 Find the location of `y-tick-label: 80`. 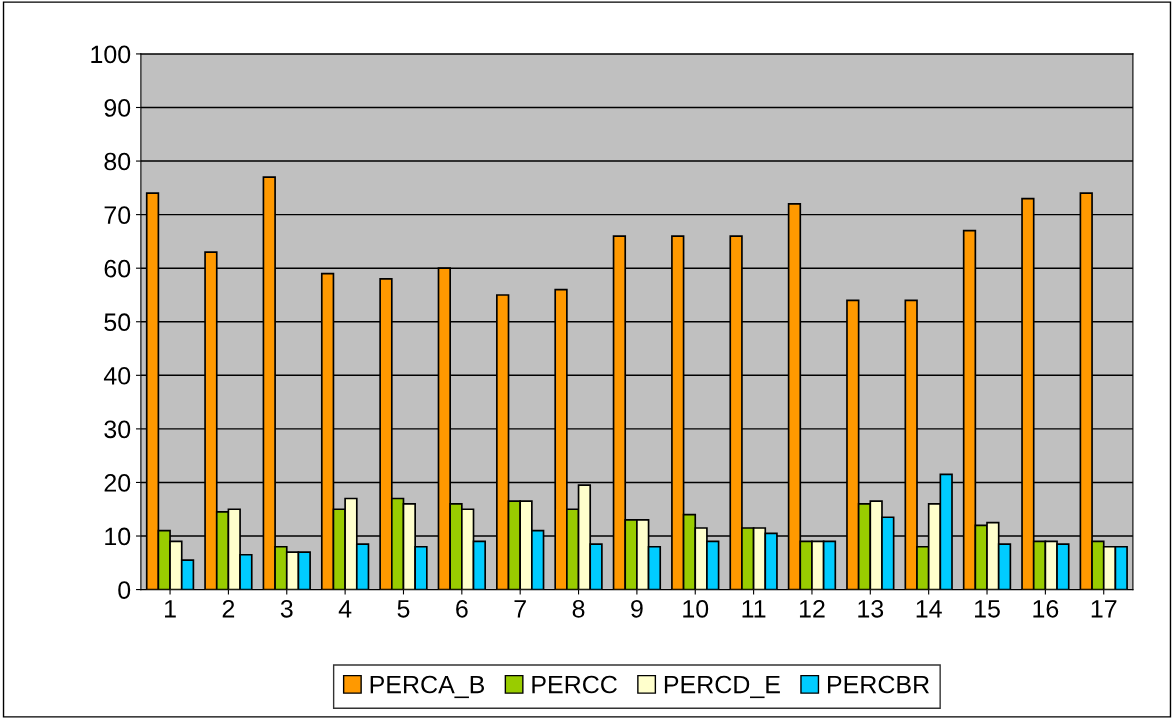

y-tick-label: 80 is located at coordinates (117, 161).